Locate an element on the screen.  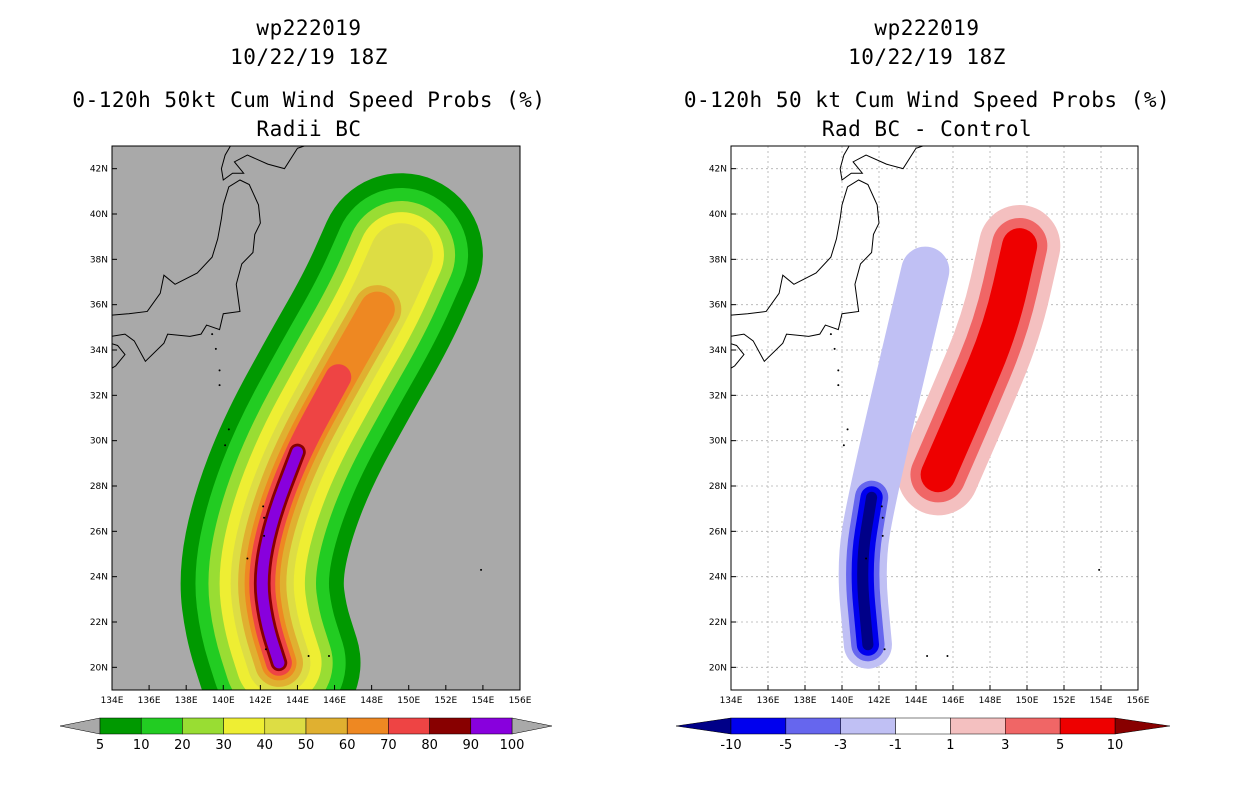
right-colorbar-arrow-high is located at coordinates (1142, 726).